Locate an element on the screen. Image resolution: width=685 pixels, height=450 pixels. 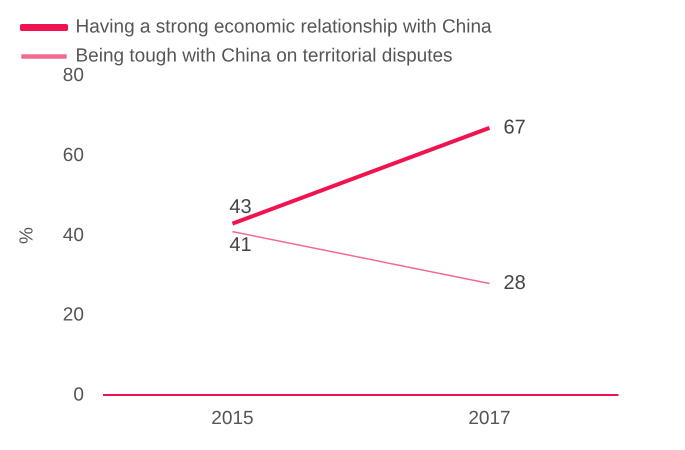
y-tick-label: 80 is located at coordinates (73, 75).